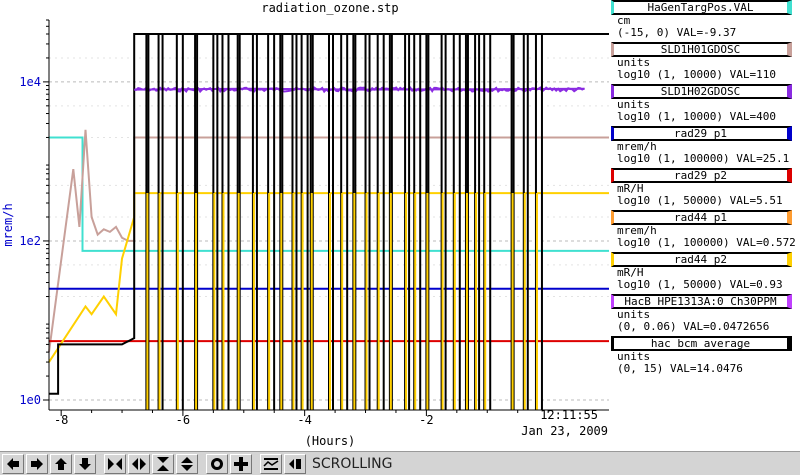 Image resolution: width=800 pixels, height=475 pixels. What do you see at coordinates (8, 224) in the screenshot?
I see `y-axis-label: mrem/h` at bounding box center [8, 224].